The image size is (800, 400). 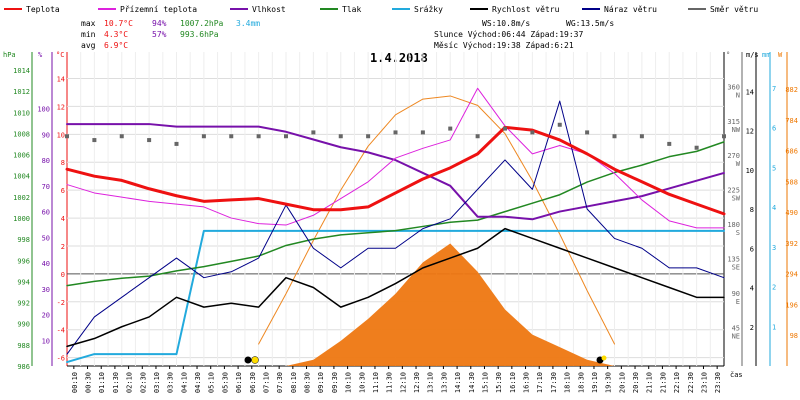 I want to click on time-tick-label: 13:30, so click(x=444, y=382).